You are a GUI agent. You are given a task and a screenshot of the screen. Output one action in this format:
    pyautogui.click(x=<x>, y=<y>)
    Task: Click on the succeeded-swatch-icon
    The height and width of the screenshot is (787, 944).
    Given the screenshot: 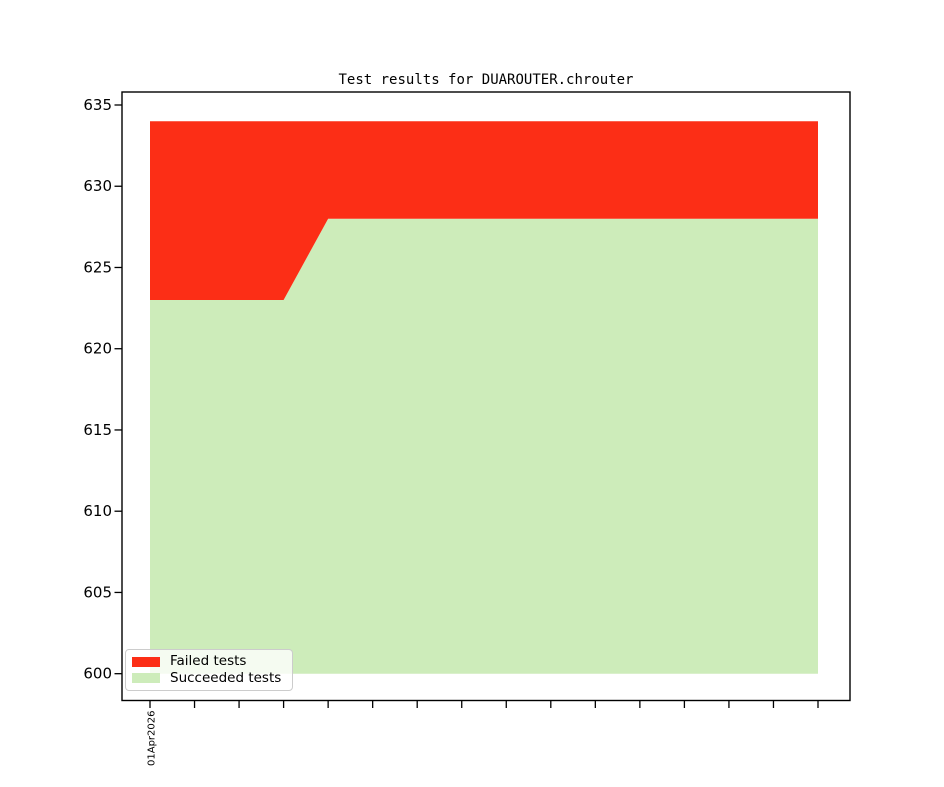 What is the action you would take?
    pyautogui.click(x=146, y=678)
    